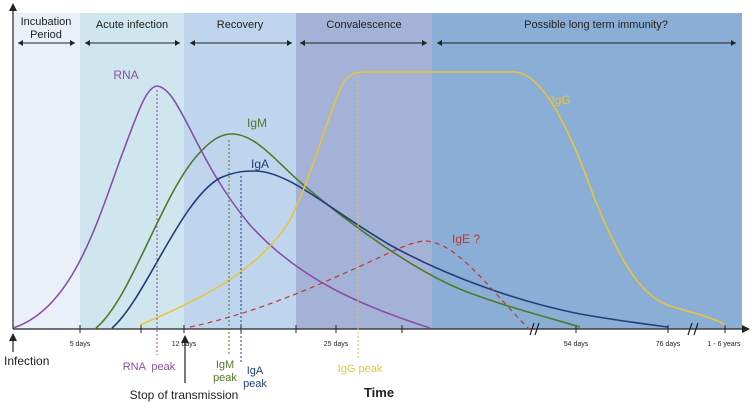 The image size is (756, 409). Describe the element at coordinates (696, 329) in the screenshot. I see `axis-break-2b` at that location.